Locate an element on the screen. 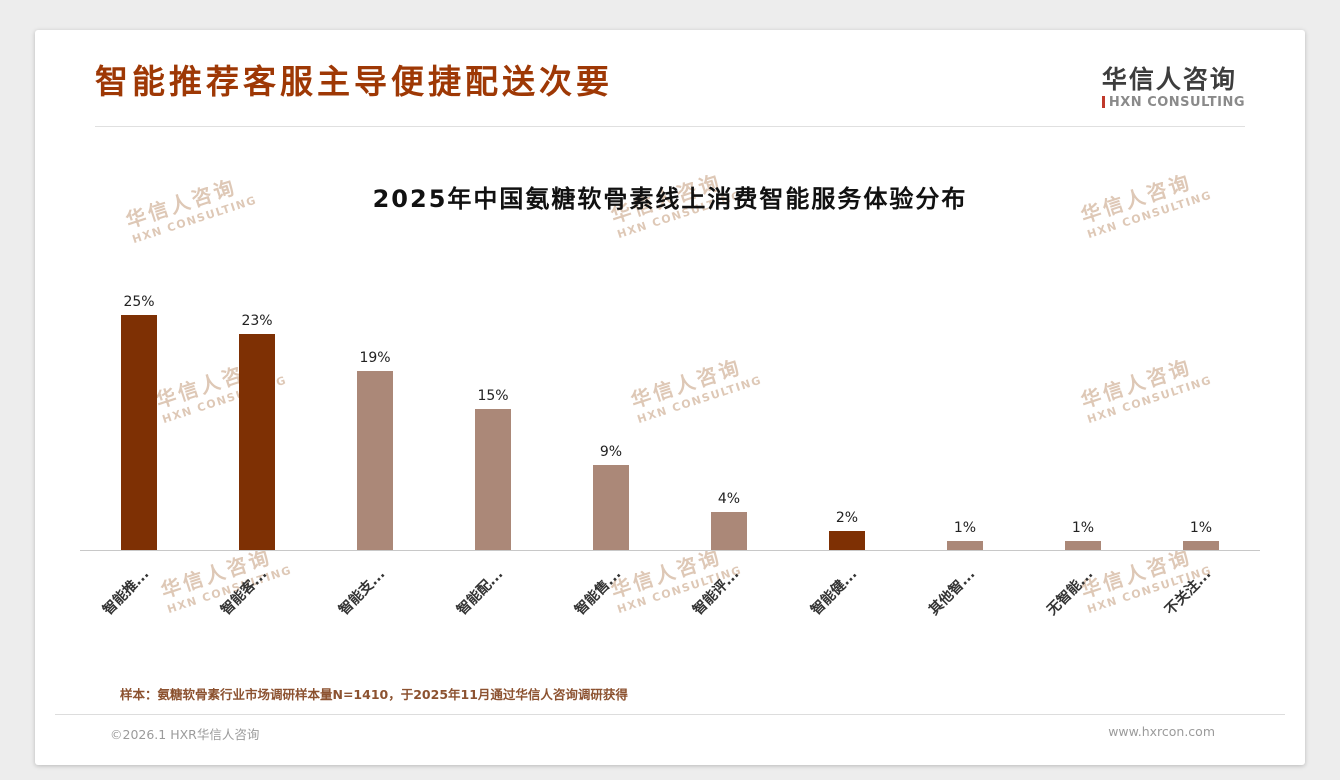  bar-value-label: 23% is located at coordinates (257, 320).